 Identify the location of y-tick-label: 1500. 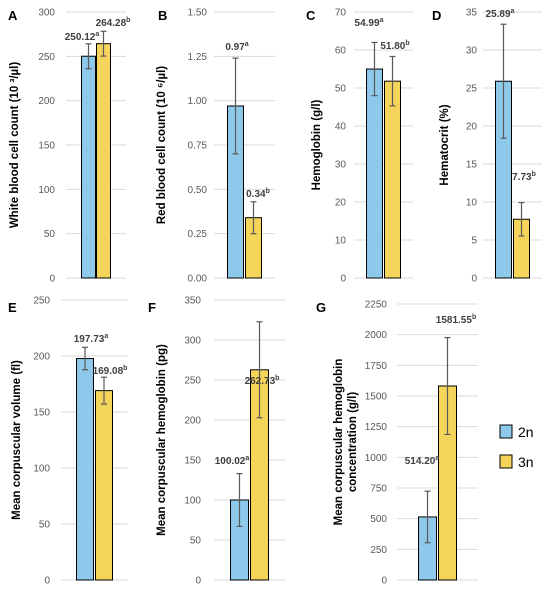
(376, 397).